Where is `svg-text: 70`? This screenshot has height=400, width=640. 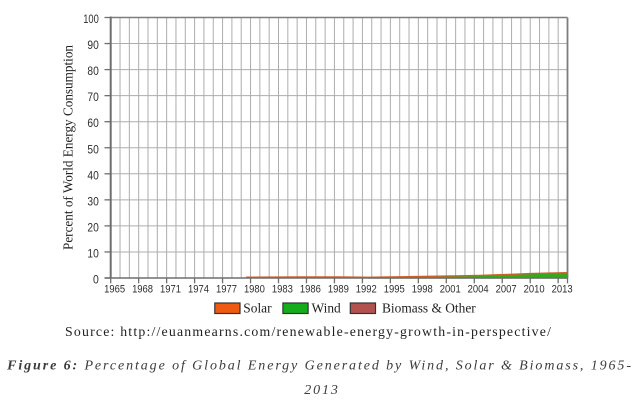
svg-text: 70 is located at coordinates (93, 97).